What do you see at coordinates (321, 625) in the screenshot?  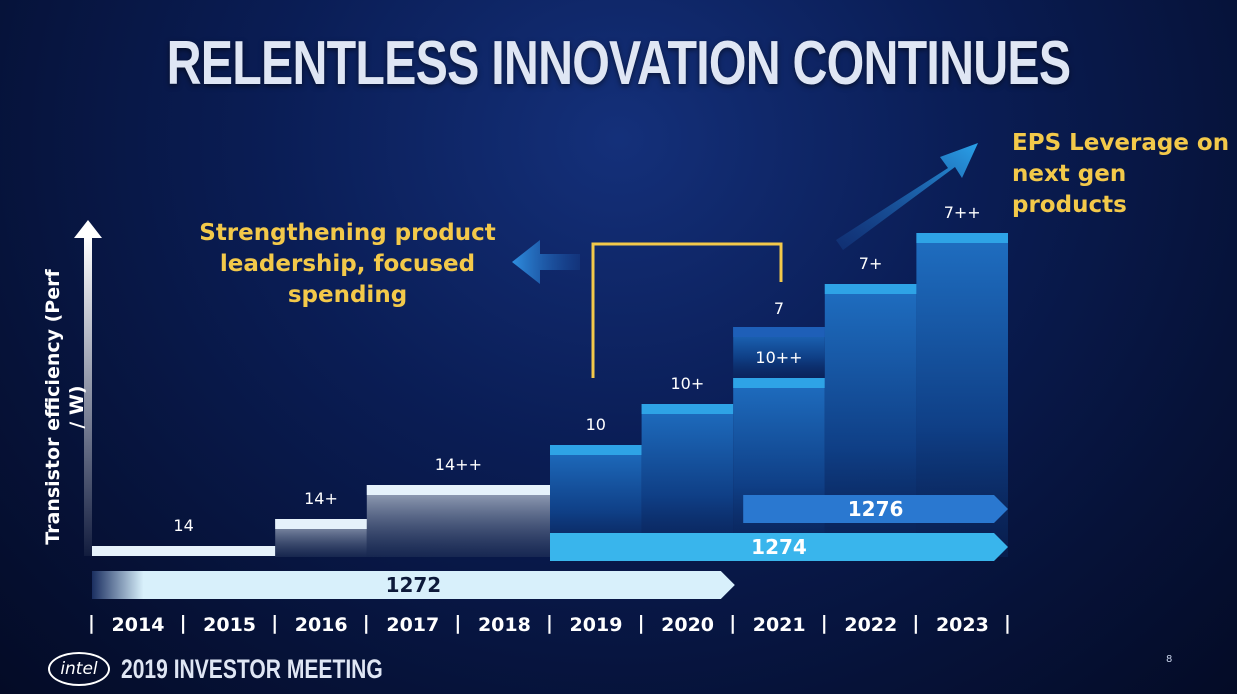 I see `x-tick-label-2016: 2016` at bounding box center [321, 625].